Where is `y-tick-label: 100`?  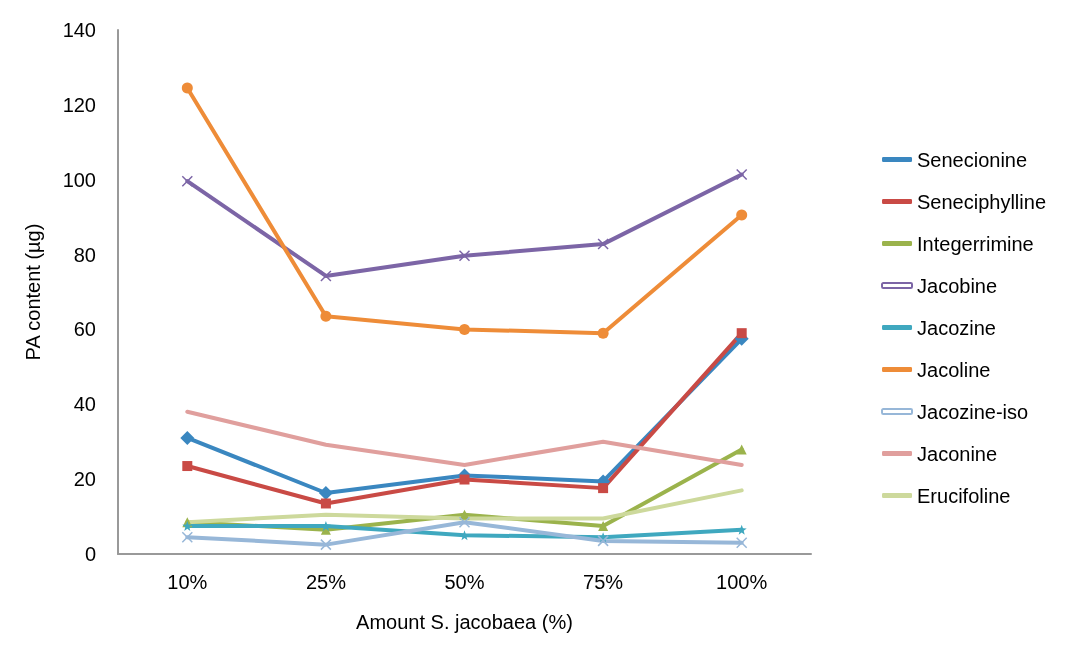
y-tick-label: 100 is located at coordinates (79, 179).